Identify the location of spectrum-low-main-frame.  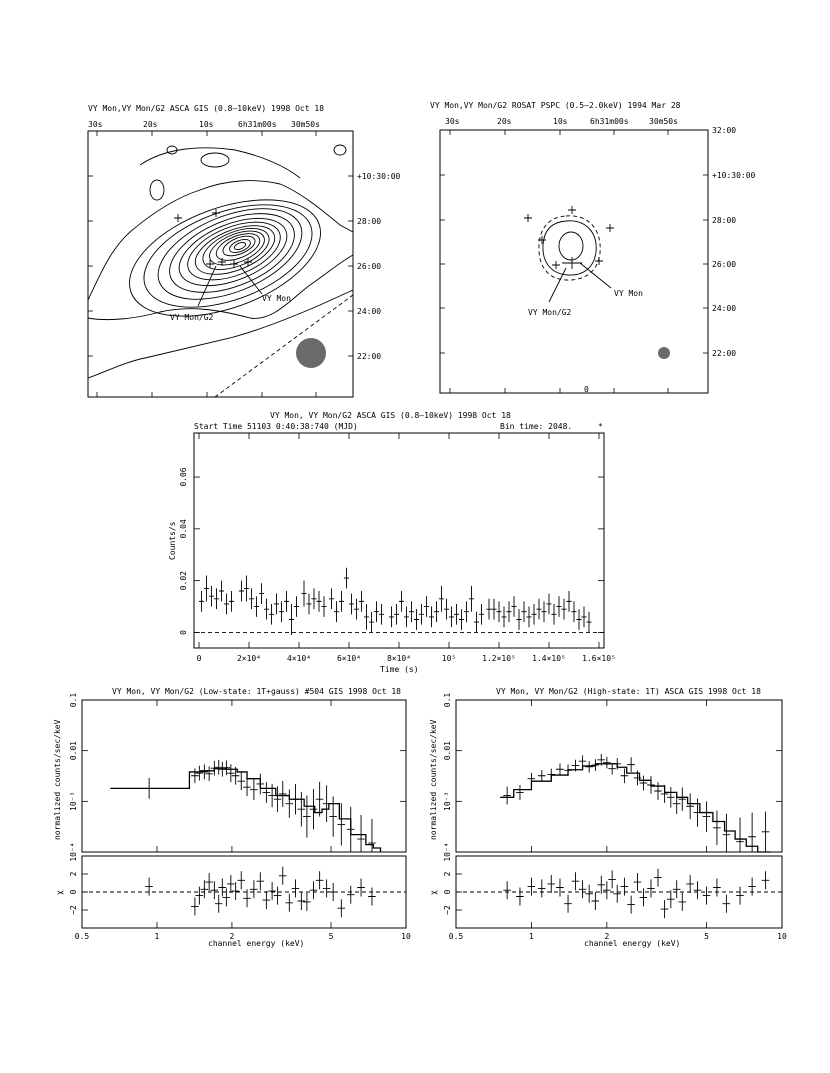
(244, 776).